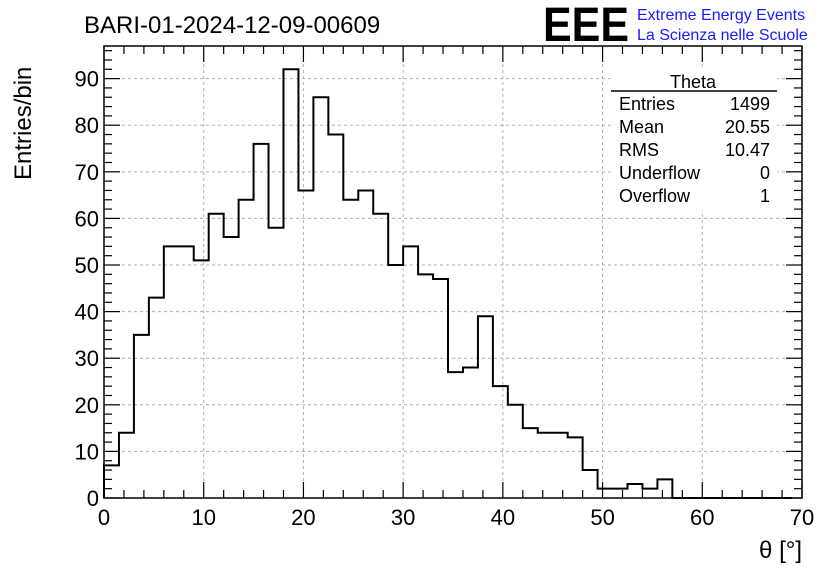  What do you see at coordinates (87, 79) in the screenshot?
I see `y-tick-label: 90` at bounding box center [87, 79].